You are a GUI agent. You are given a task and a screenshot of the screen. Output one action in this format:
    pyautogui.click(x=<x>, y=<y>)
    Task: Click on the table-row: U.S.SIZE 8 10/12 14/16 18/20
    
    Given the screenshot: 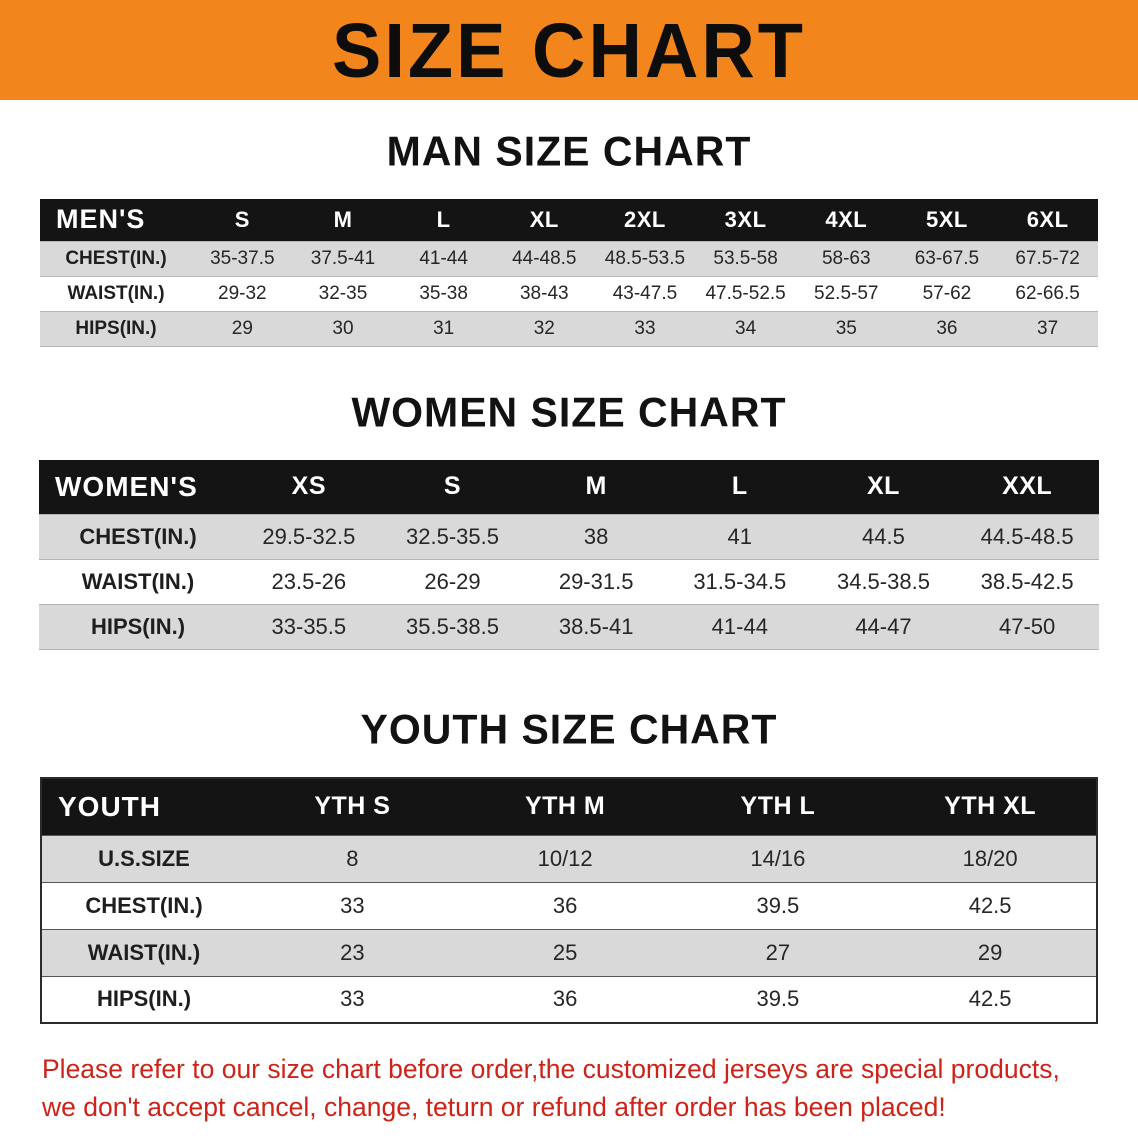 What is the action you would take?
    pyautogui.click(x=569, y=858)
    